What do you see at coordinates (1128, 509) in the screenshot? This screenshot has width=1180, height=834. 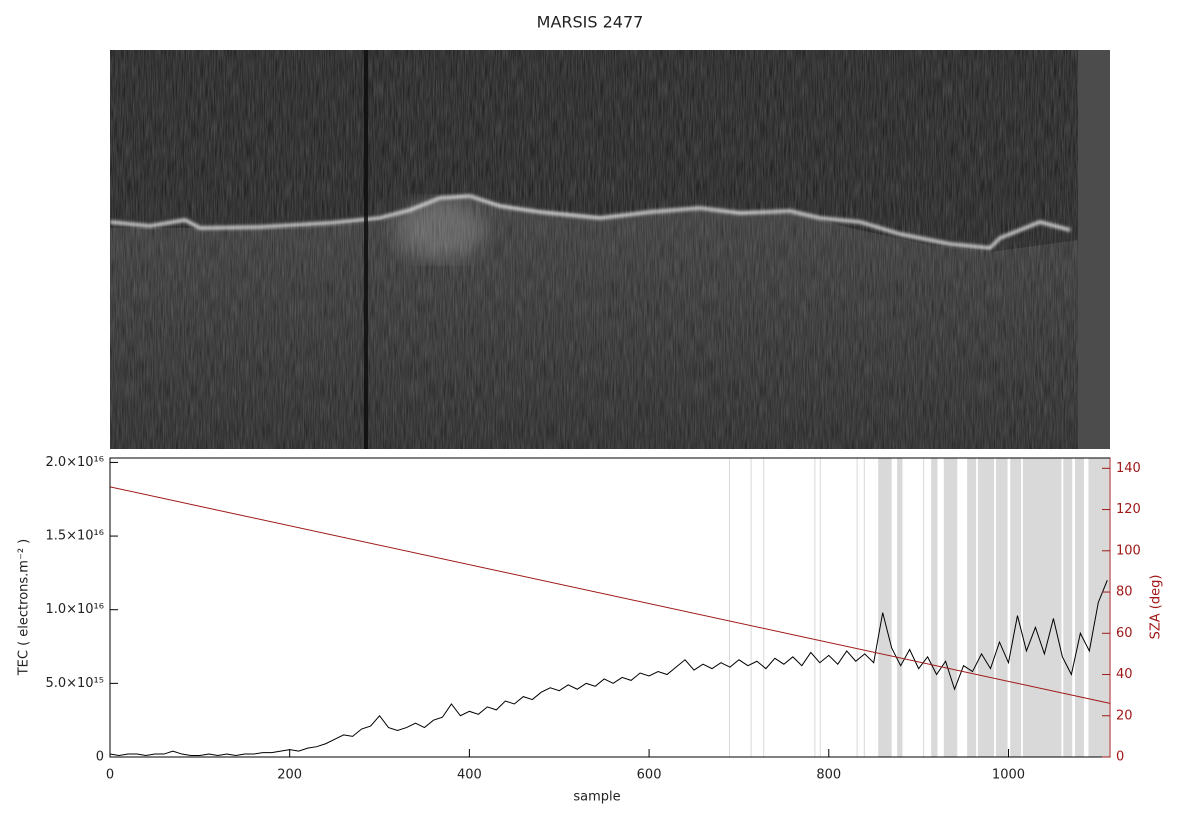 I see `y2-tick-label: 120` at bounding box center [1128, 509].